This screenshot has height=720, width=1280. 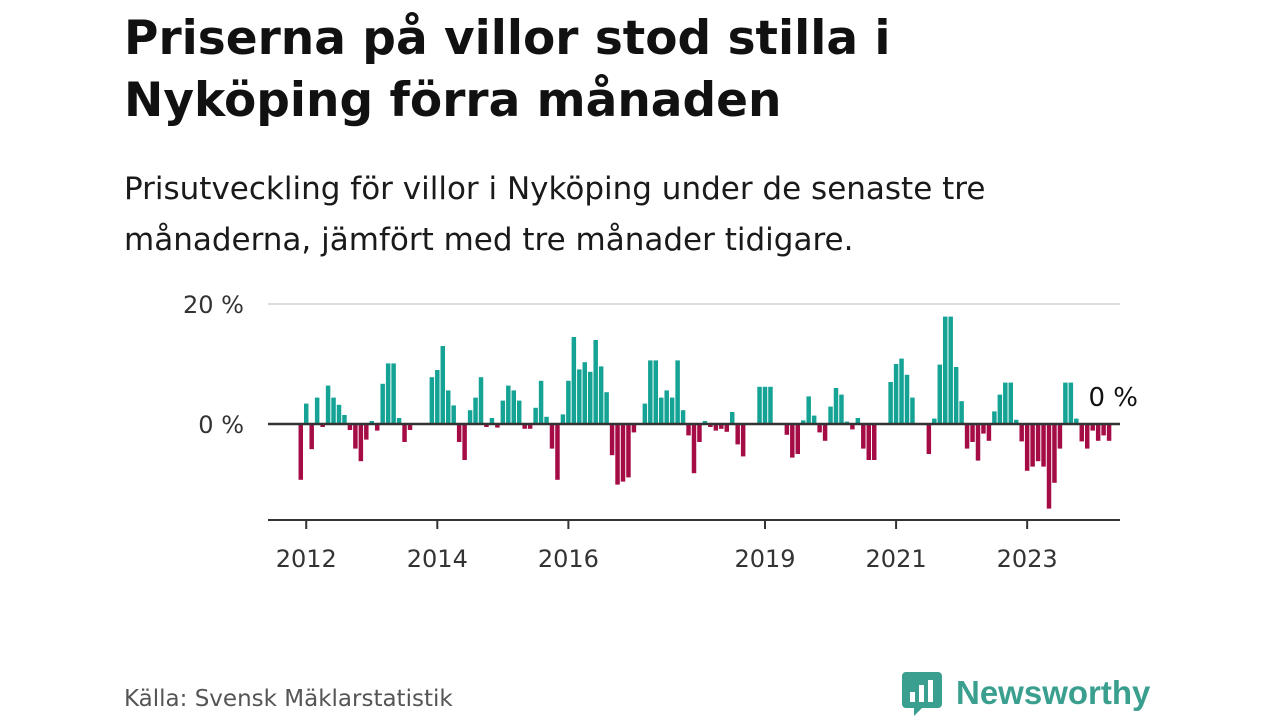 I want to click on x-tick-label: 2012, so click(x=306, y=559).